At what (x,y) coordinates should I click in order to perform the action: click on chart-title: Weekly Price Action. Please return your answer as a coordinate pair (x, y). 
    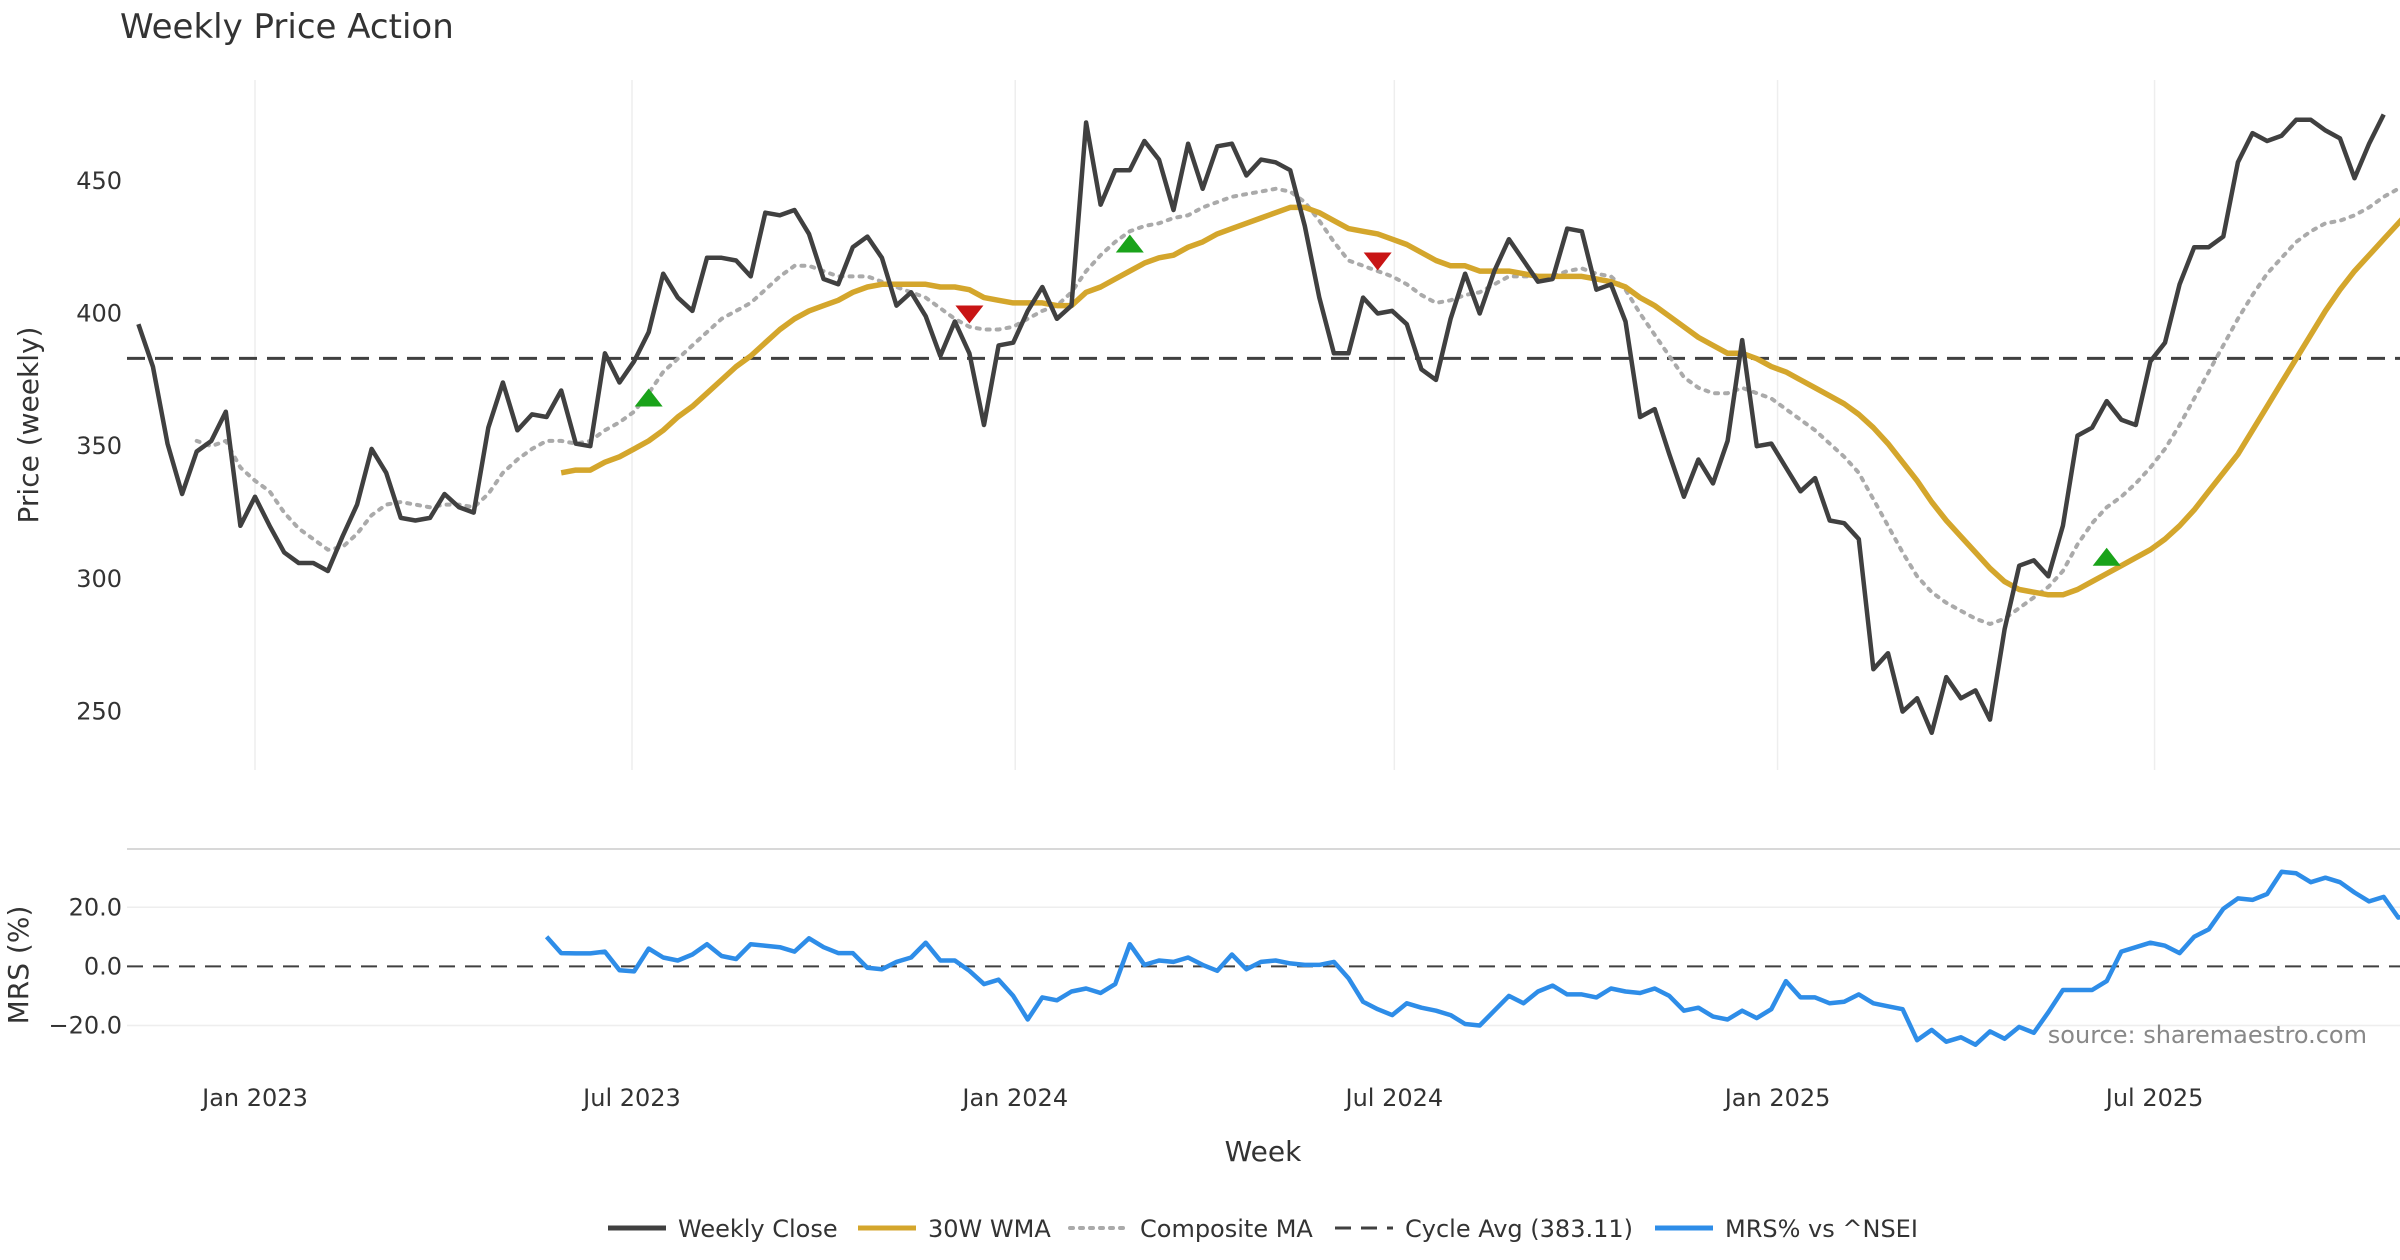
    Looking at the image, I should click on (287, 27).